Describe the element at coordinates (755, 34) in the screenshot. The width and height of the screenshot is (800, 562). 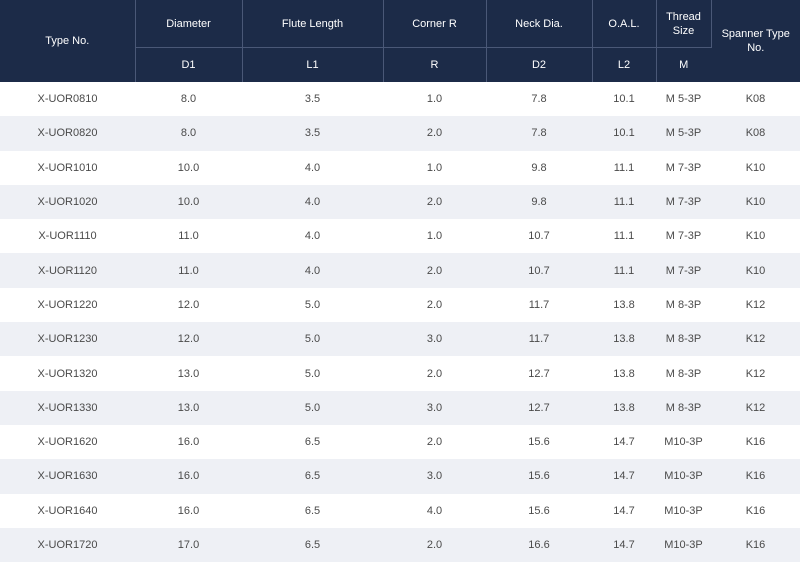
I see `header-spanner-type-line1: Spanner Type` at that location.